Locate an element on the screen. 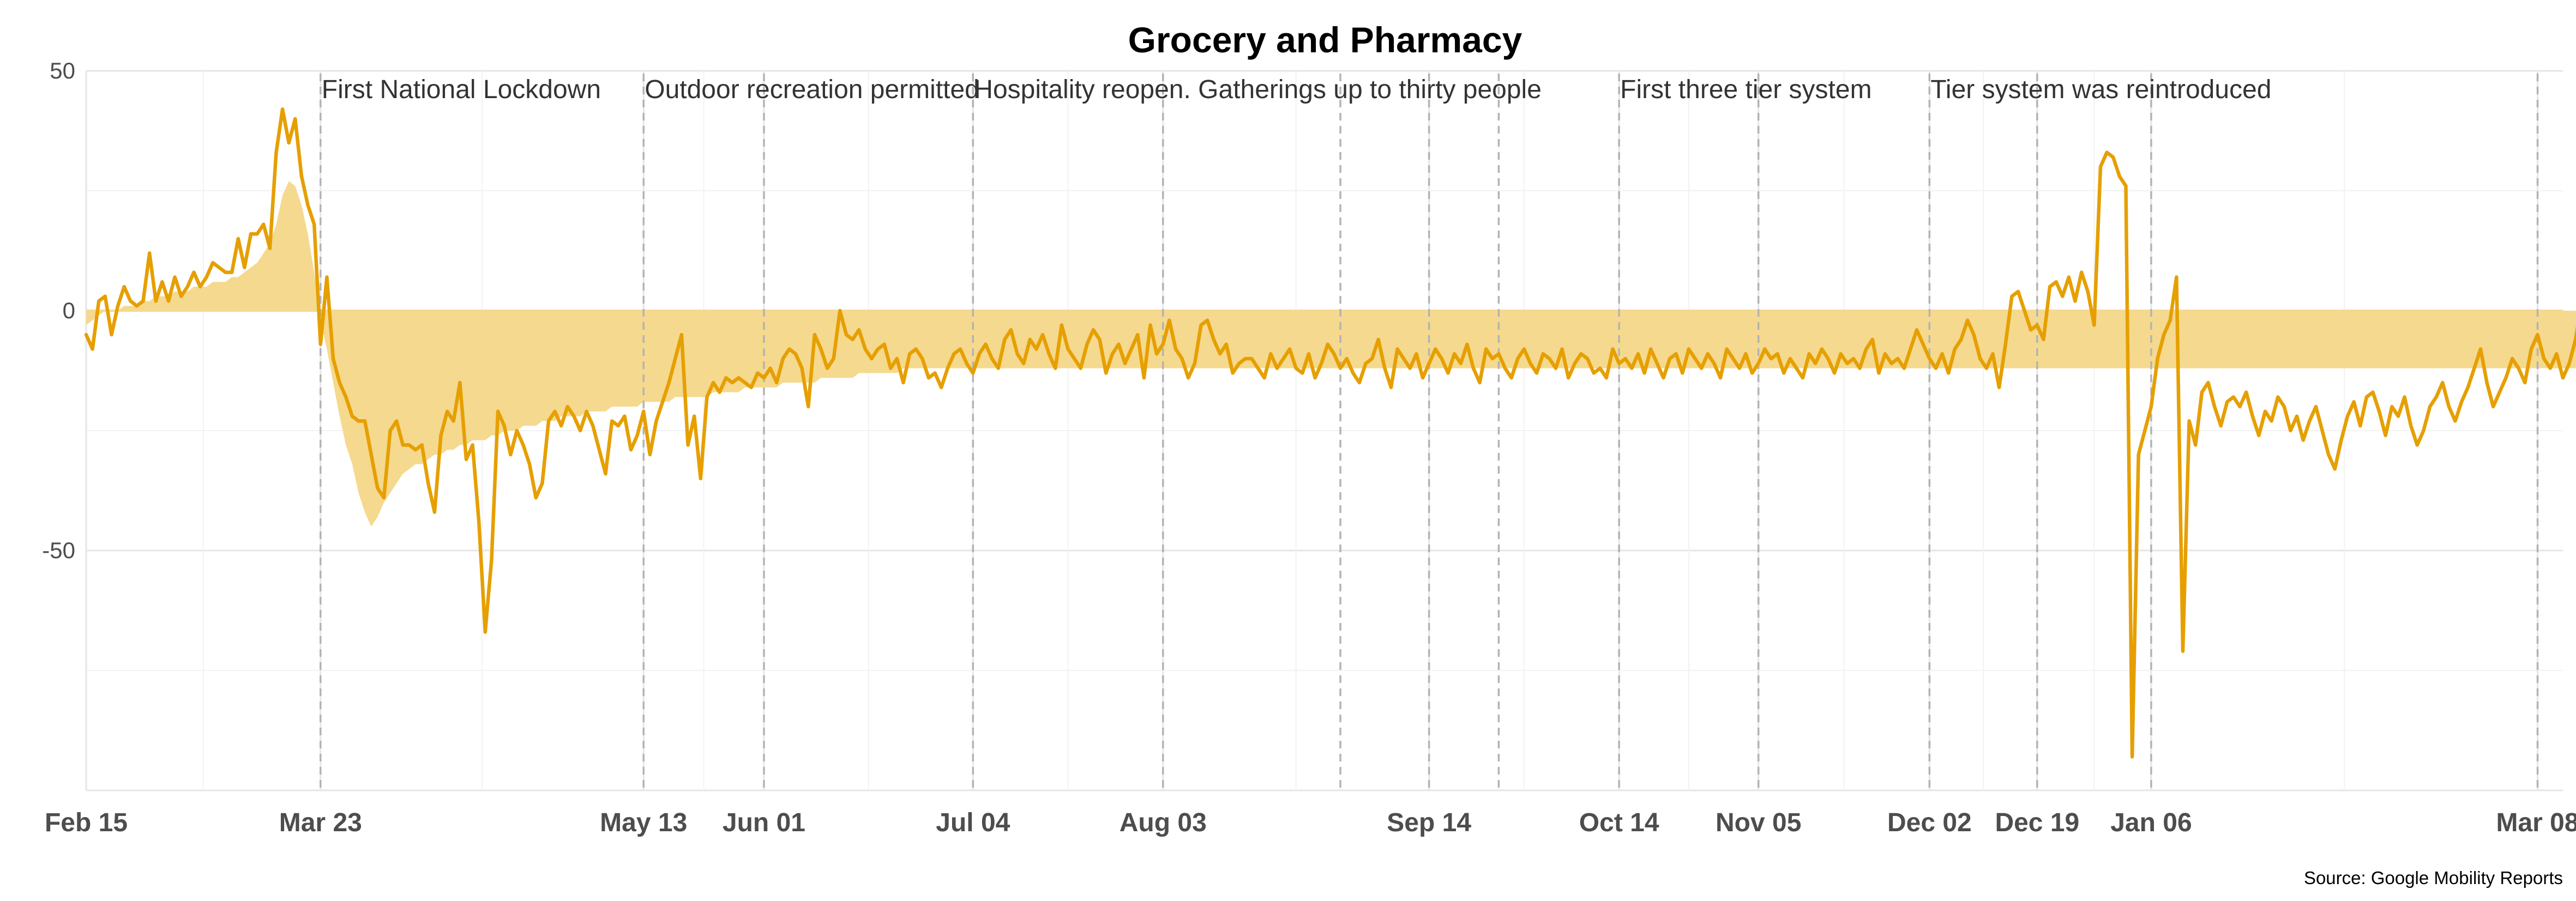  x-tick-label: Aug 03 is located at coordinates (1163, 822).